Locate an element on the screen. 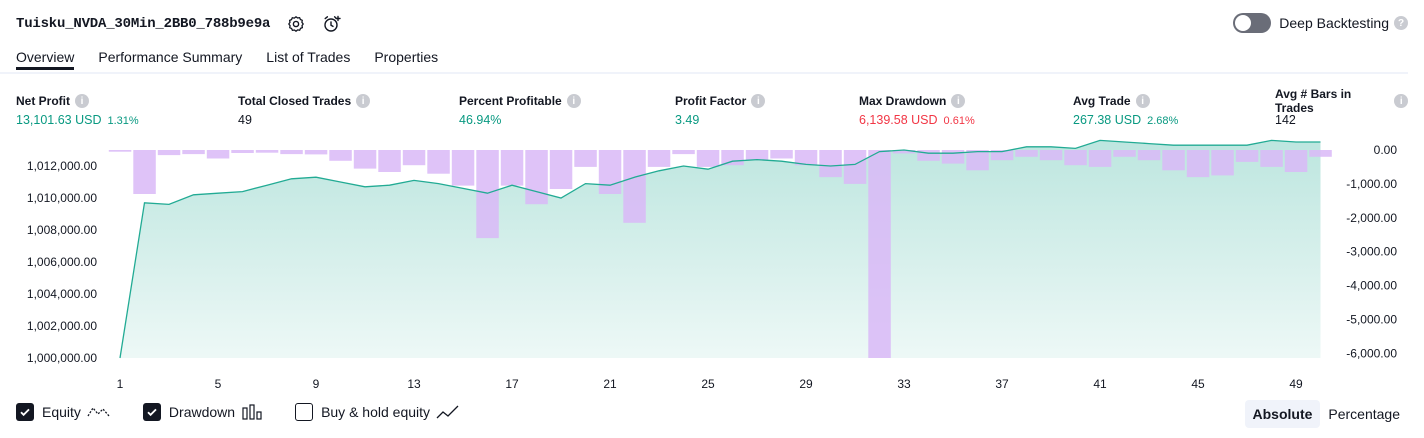  absolute-button: Absolute is located at coordinates (1282, 414).